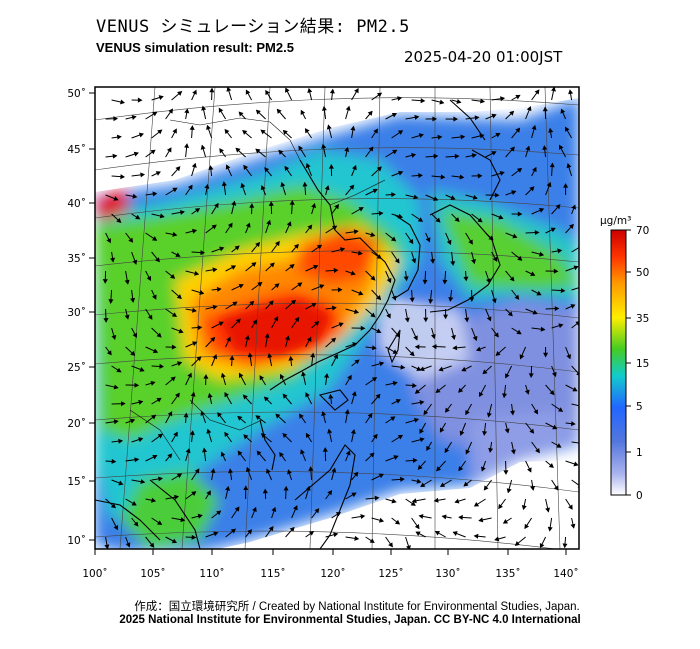  Describe the element at coordinates (332, 574) in the screenshot. I see `lon-label: 120˚` at that location.